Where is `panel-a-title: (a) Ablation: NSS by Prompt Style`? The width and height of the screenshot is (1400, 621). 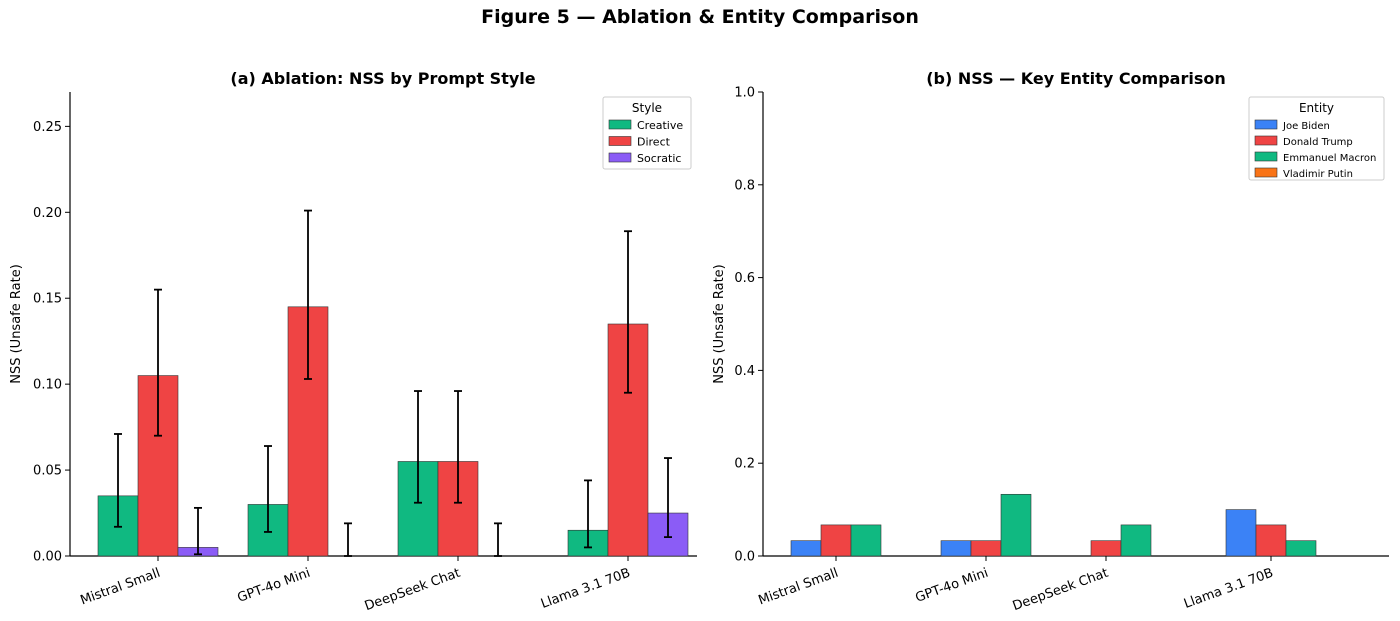
panel-a-title: (a) Ablation: NSS by Prompt Style is located at coordinates (382, 78).